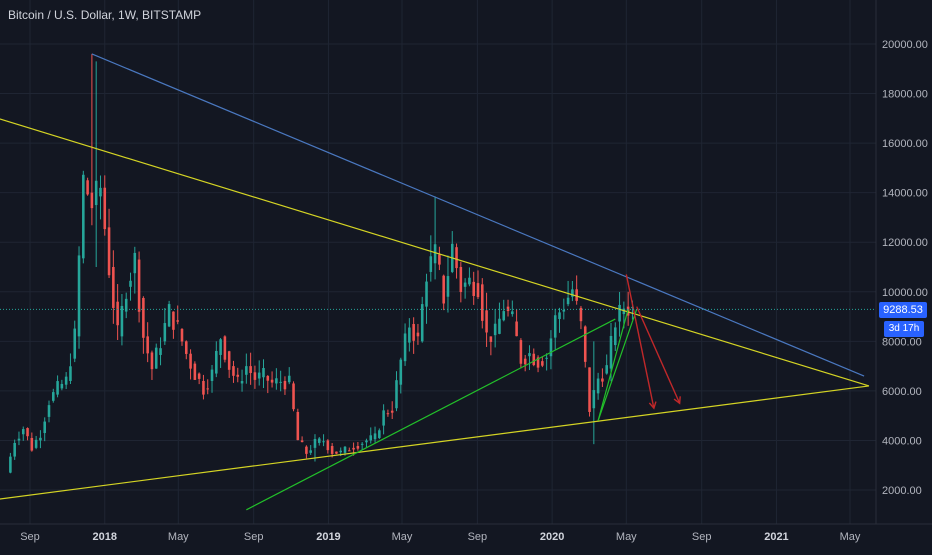  I want to click on time-axis: Sep 2018 May Sep 2019 May Sep 2020 May Sep 2021 May, so click(440, 537).